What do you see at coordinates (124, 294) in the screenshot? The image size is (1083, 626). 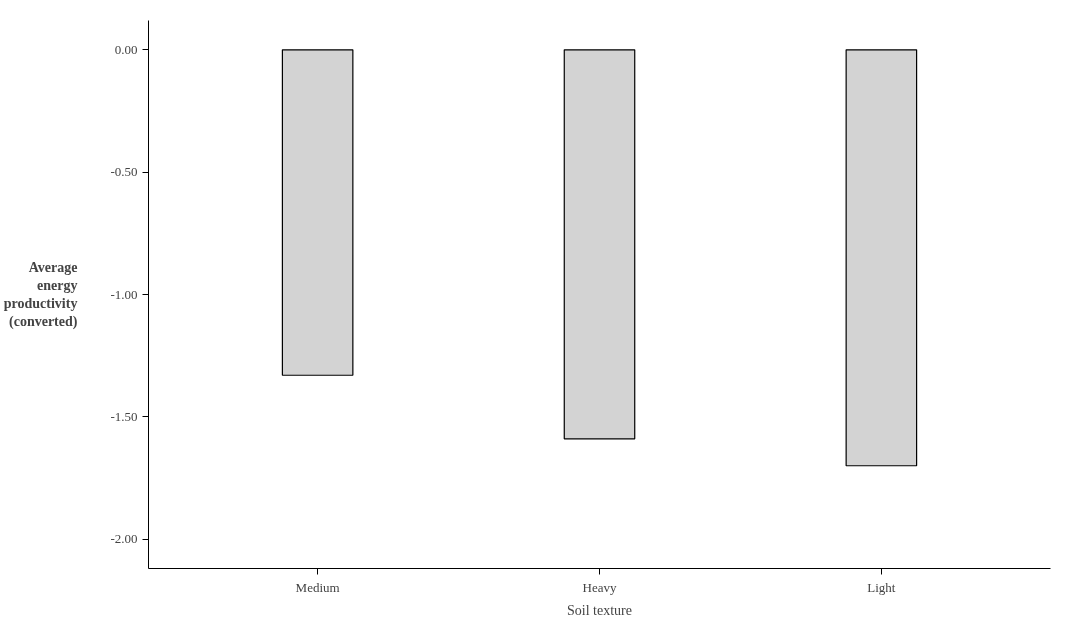 I see `y-tick-label: -1.00` at bounding box center [124, 294].